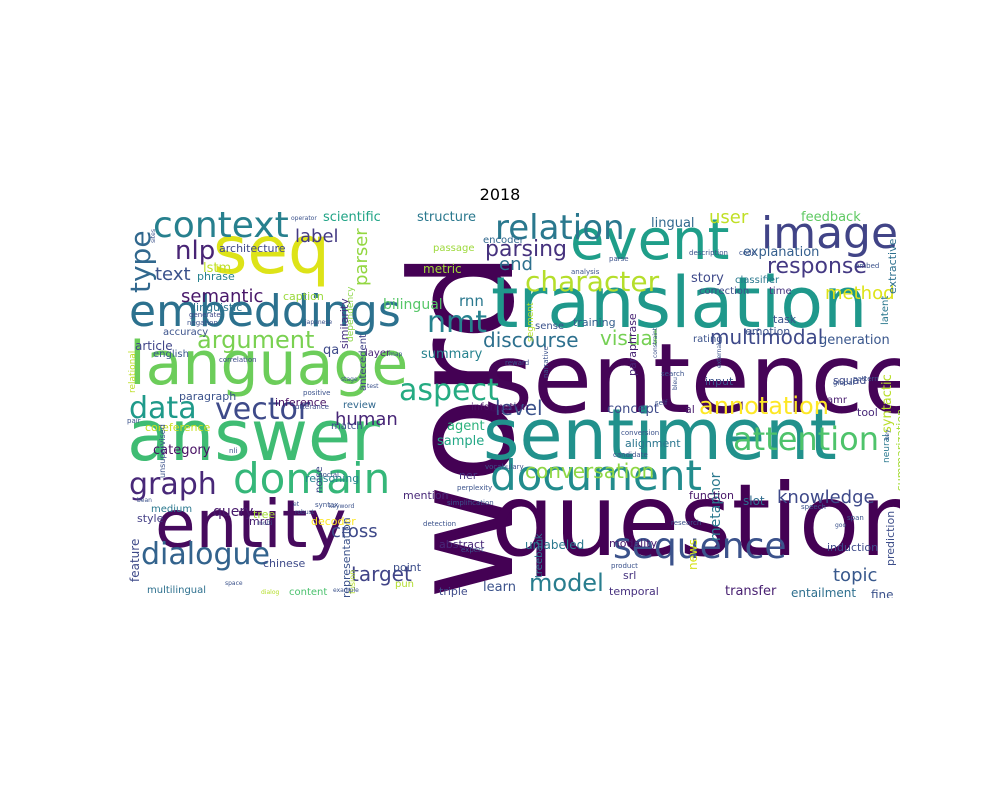  I want to click on word-coreference: coreference, so click(178, 427).